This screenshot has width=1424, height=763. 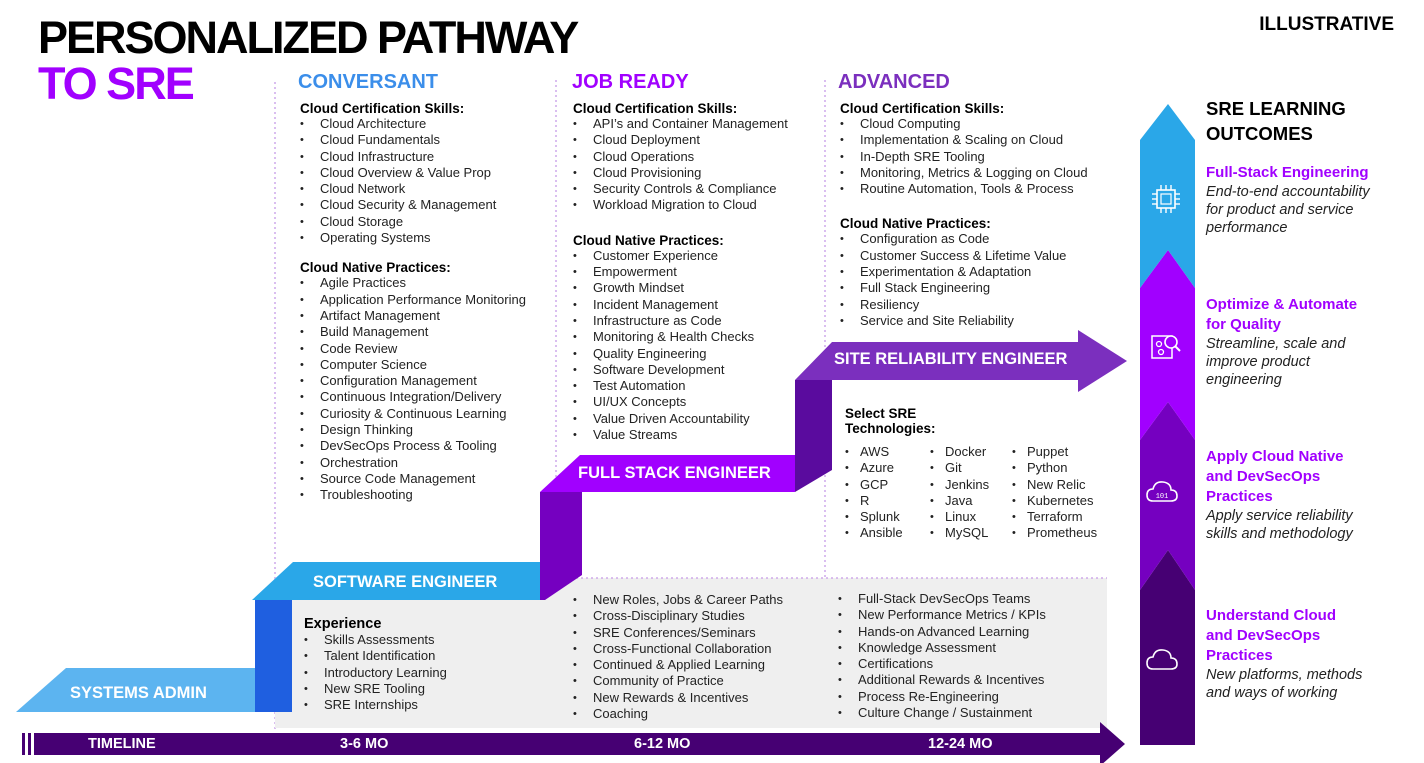 What do you see at coordinates (1162, 497) in the screenshot?
I see `svg-text: 101` at bounding box center [1162, 497].